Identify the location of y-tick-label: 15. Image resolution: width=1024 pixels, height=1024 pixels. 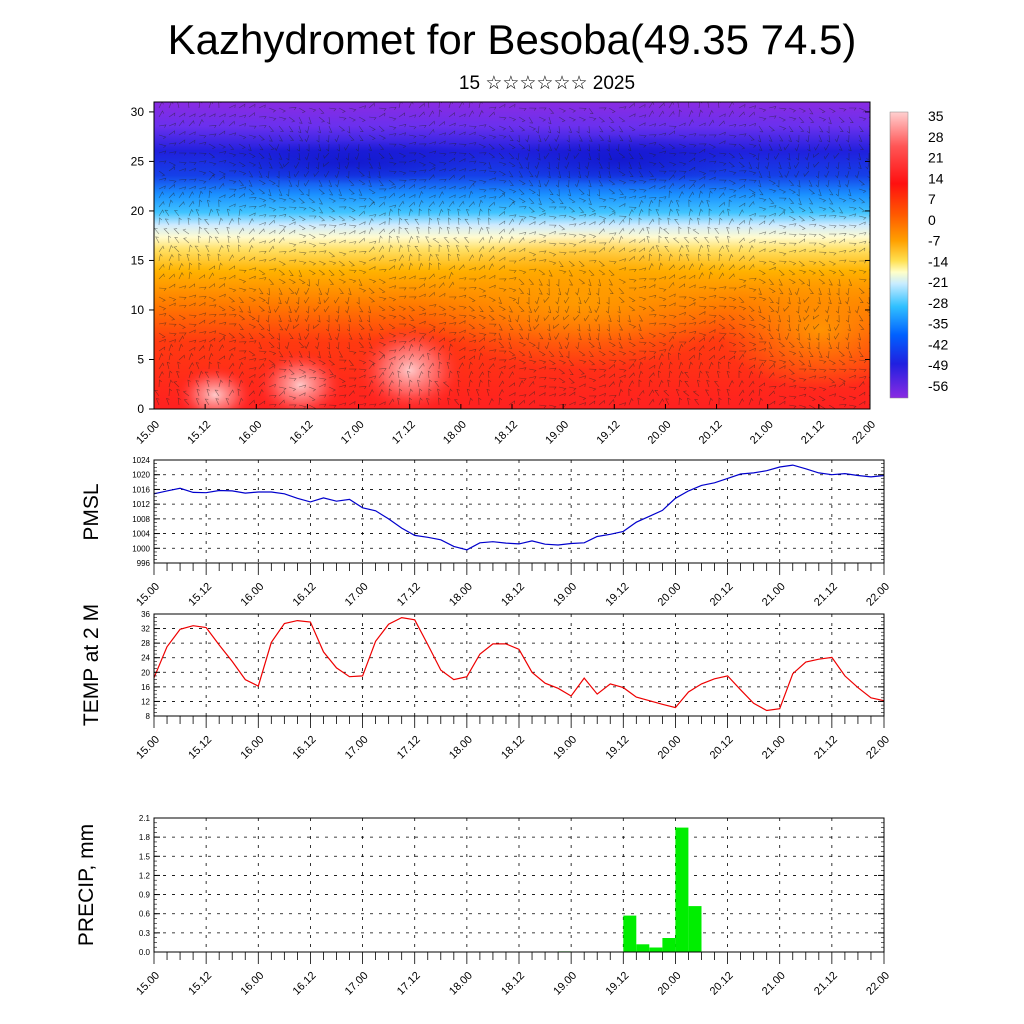
(138, 260).